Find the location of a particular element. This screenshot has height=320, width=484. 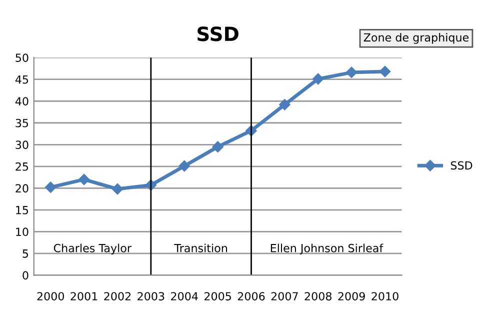

legend-label: SSD is located at coordinates (461, 165).